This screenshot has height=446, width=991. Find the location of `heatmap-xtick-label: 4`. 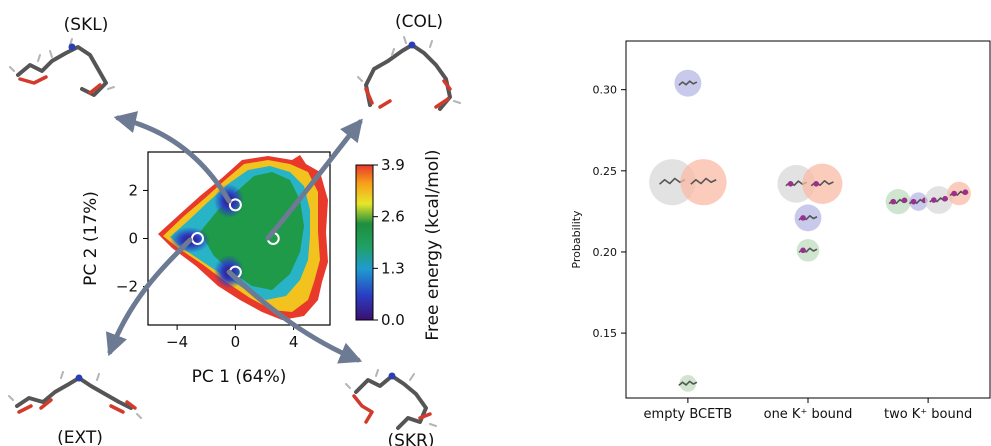

heatmap-xtick-label: 4 is located at coordinates (294, 342).